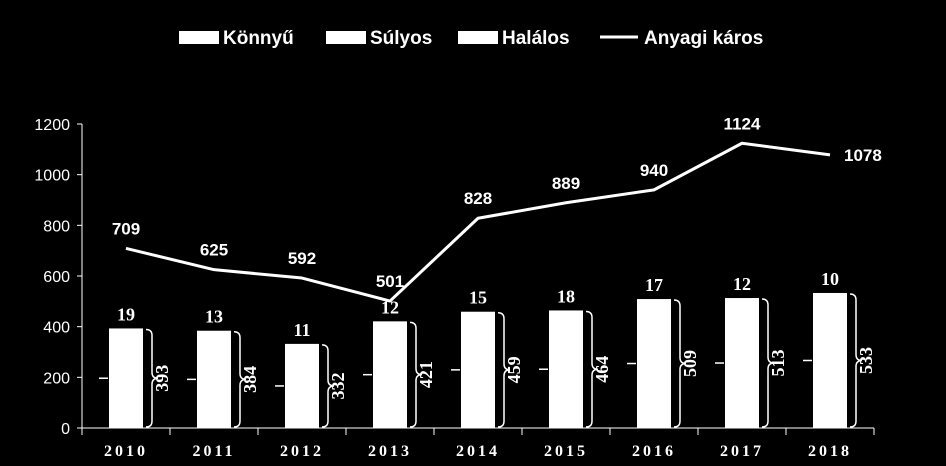  Describe the element at coordinates (214, 379) in the screenshot. I see `bar-2011` at that location.